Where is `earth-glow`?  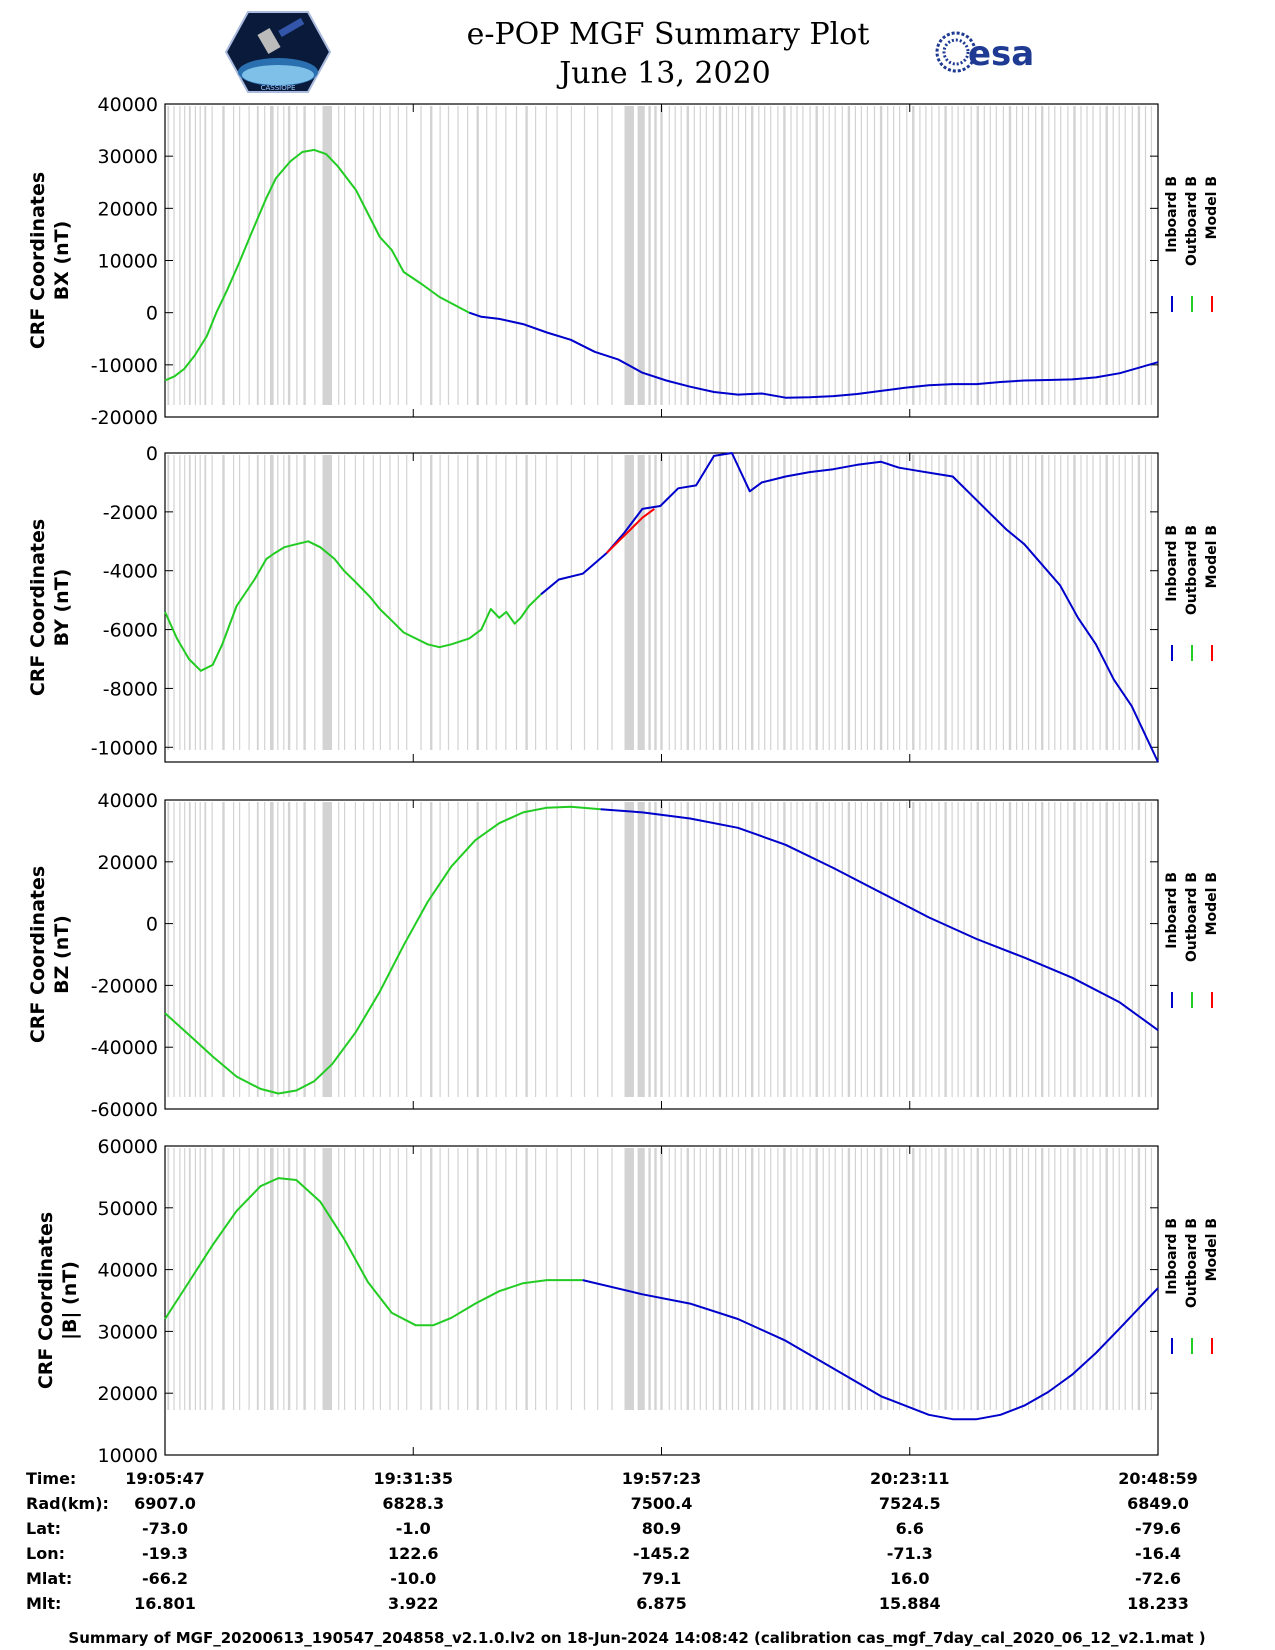 earth-glow is located at coordinates (278, 75).